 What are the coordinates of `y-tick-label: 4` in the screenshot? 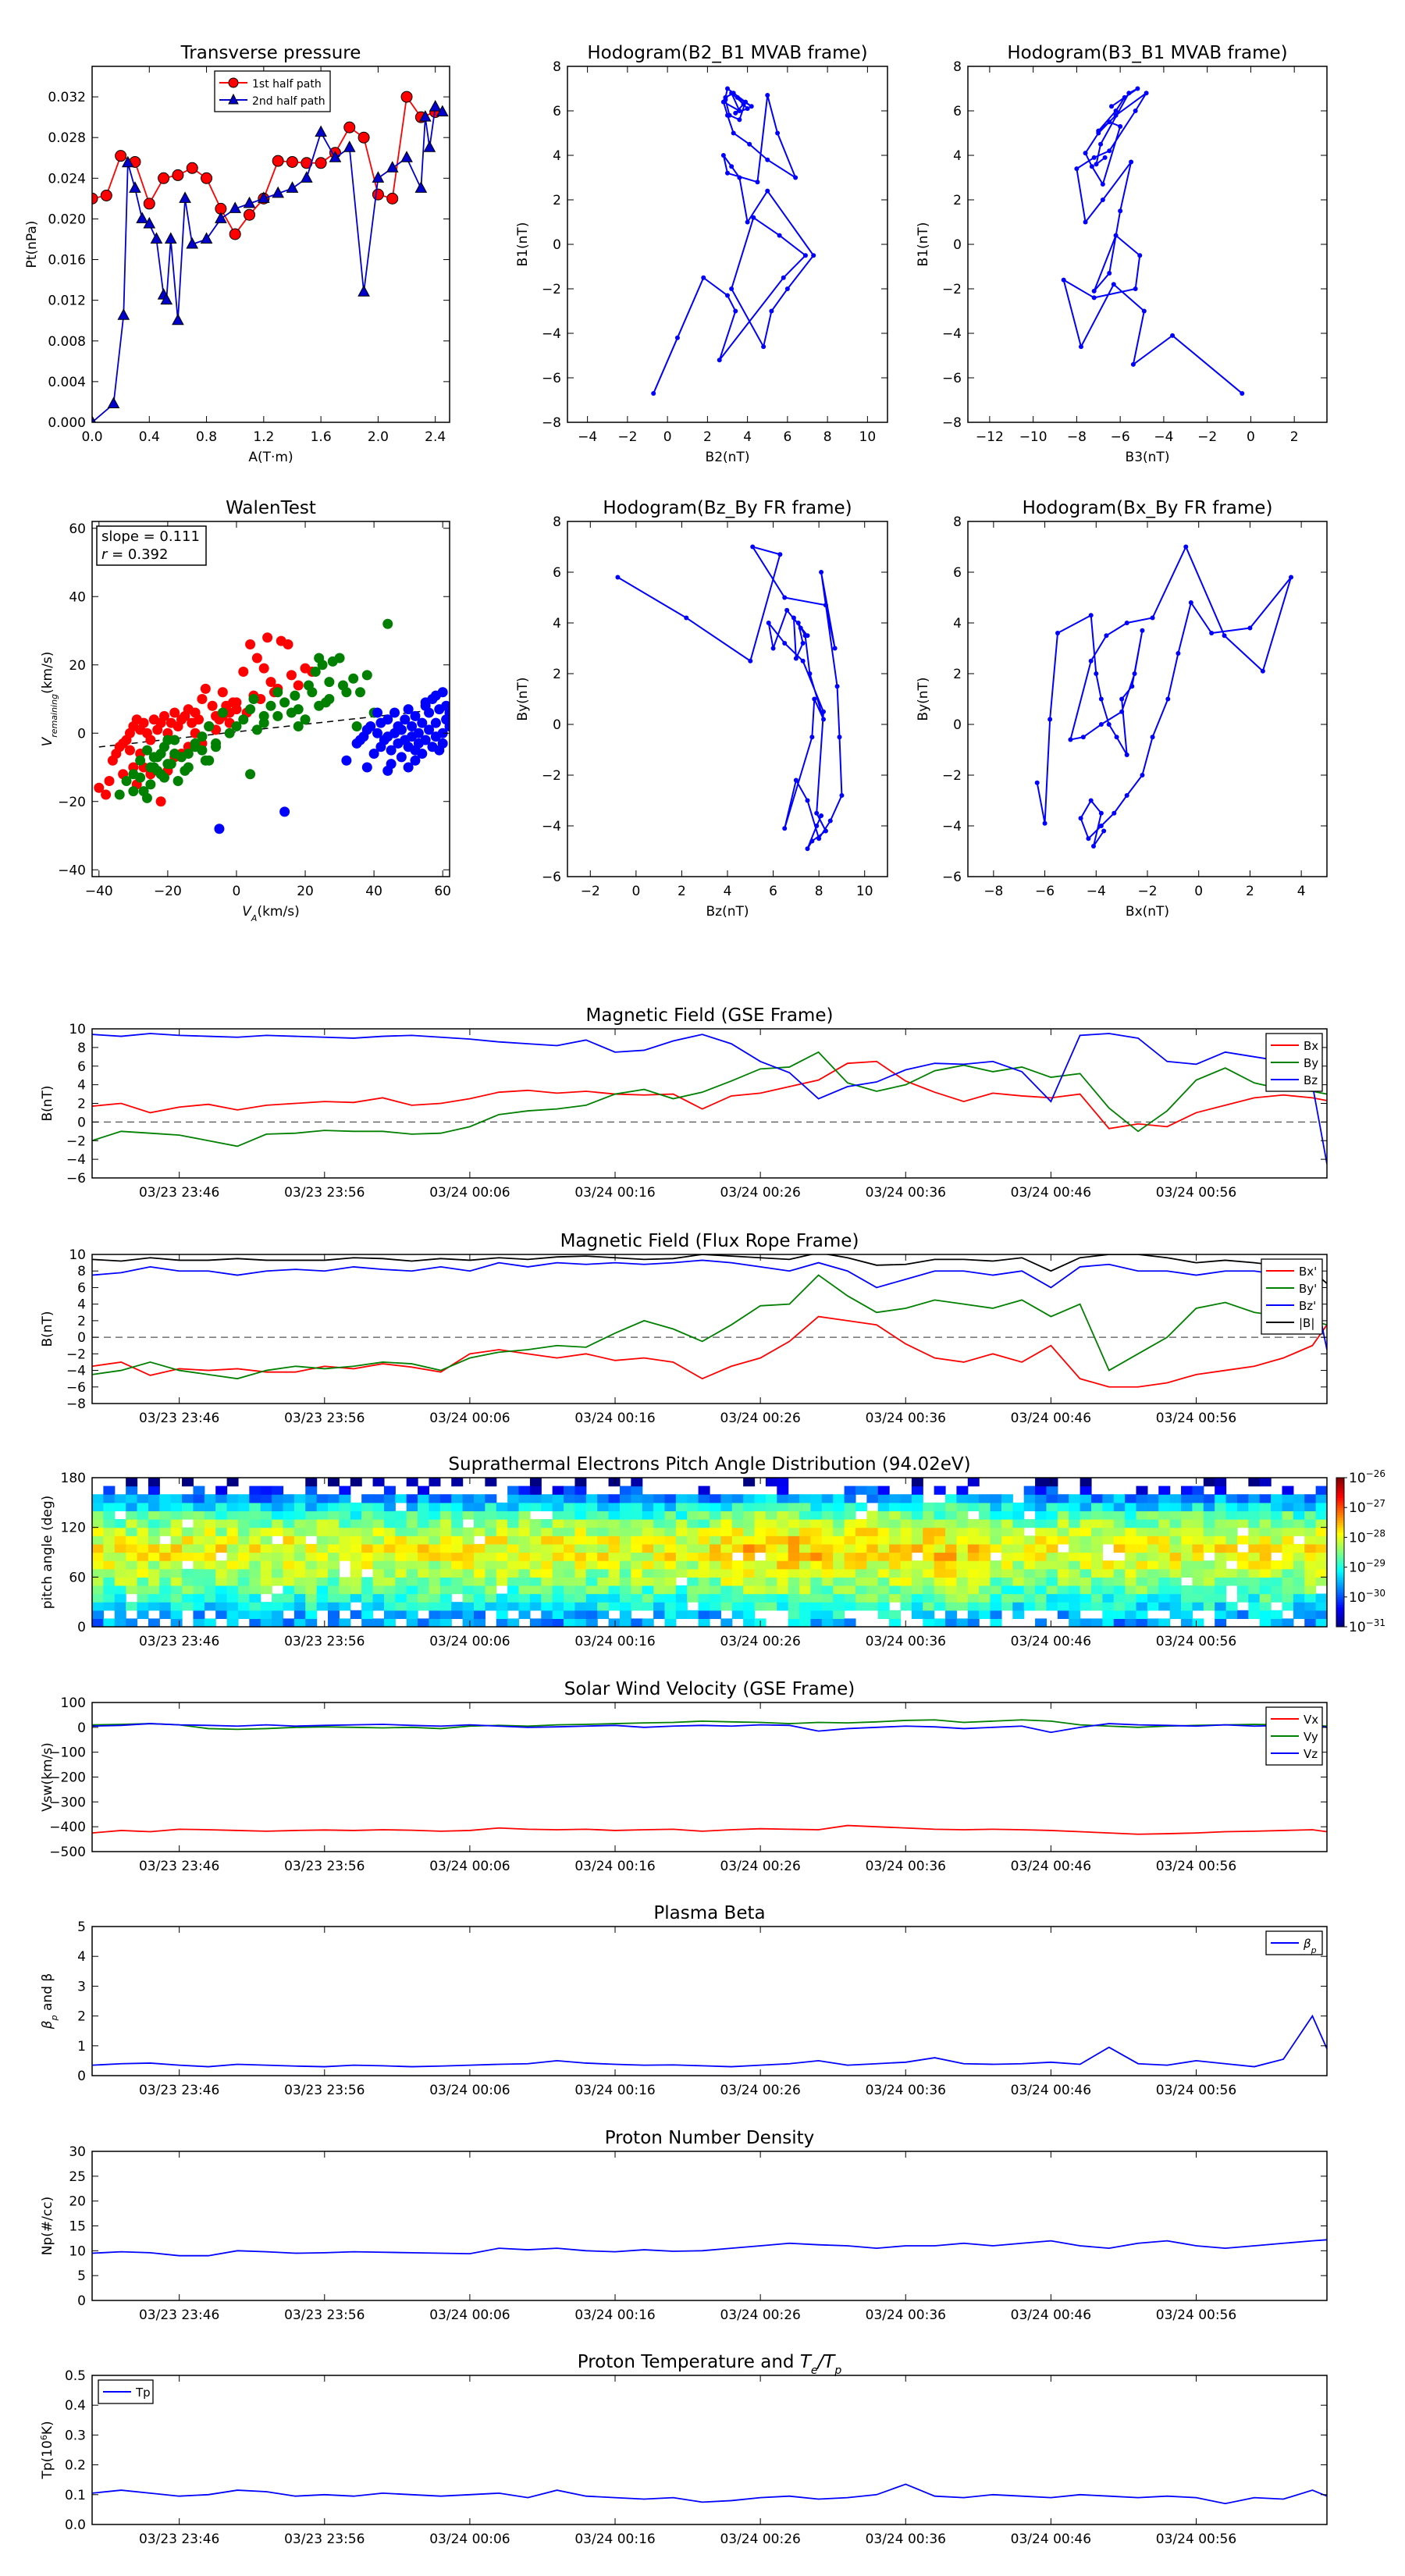 It's located at (557, 156).